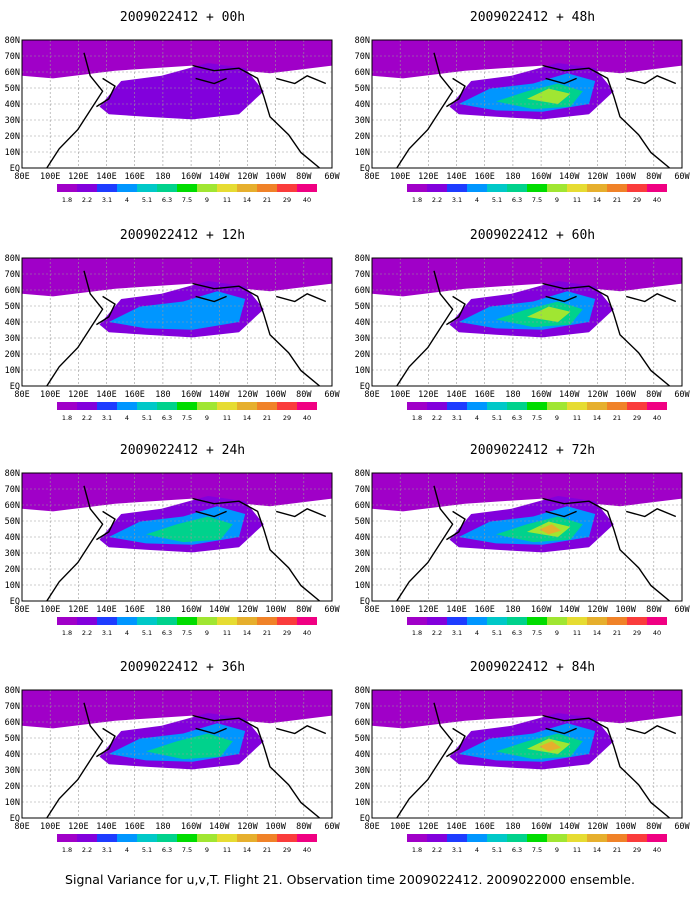 The width and height of the screenshot is (700, 900). What do you see at coordinates (247, 418) in the screenshot?
I see `colorbar-label: 14` at bounding box center [247, 418].